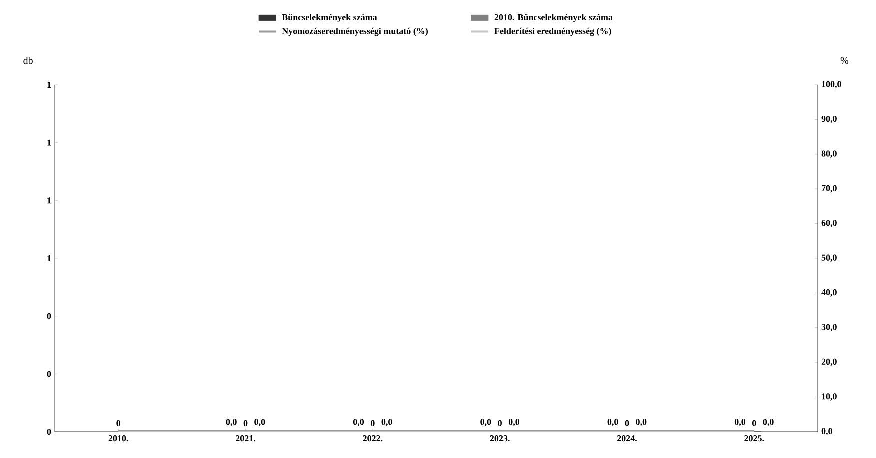 The height and width of the screenshot is (458, 876). Describe the element at coordinates (829, 397) in the screenshot. I see `y2-tick-label: 10,0` at that location.